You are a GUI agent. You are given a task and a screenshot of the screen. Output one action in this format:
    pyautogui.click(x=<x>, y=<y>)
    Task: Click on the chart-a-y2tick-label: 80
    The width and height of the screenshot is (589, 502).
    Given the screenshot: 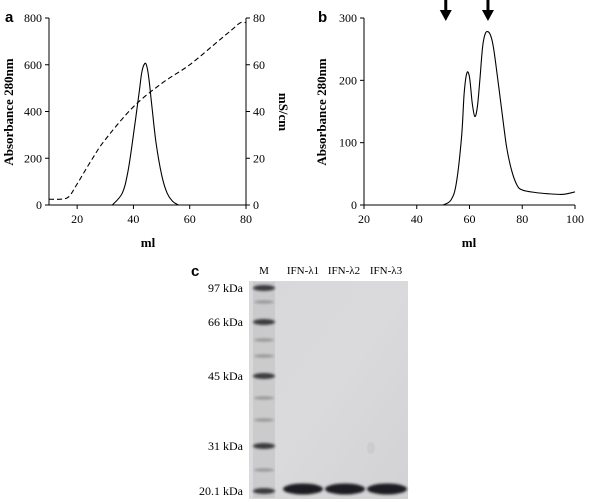 What is the action you would take?
    pyautogui.click(x=259, y=18)
    